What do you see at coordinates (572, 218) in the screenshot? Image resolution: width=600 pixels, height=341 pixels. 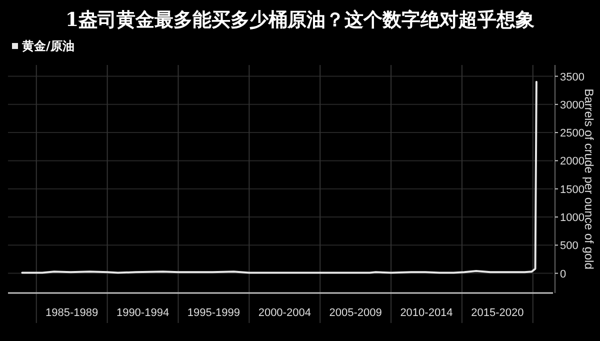 I see `y-tick-label: 1000` at bounding box center [572, 218].